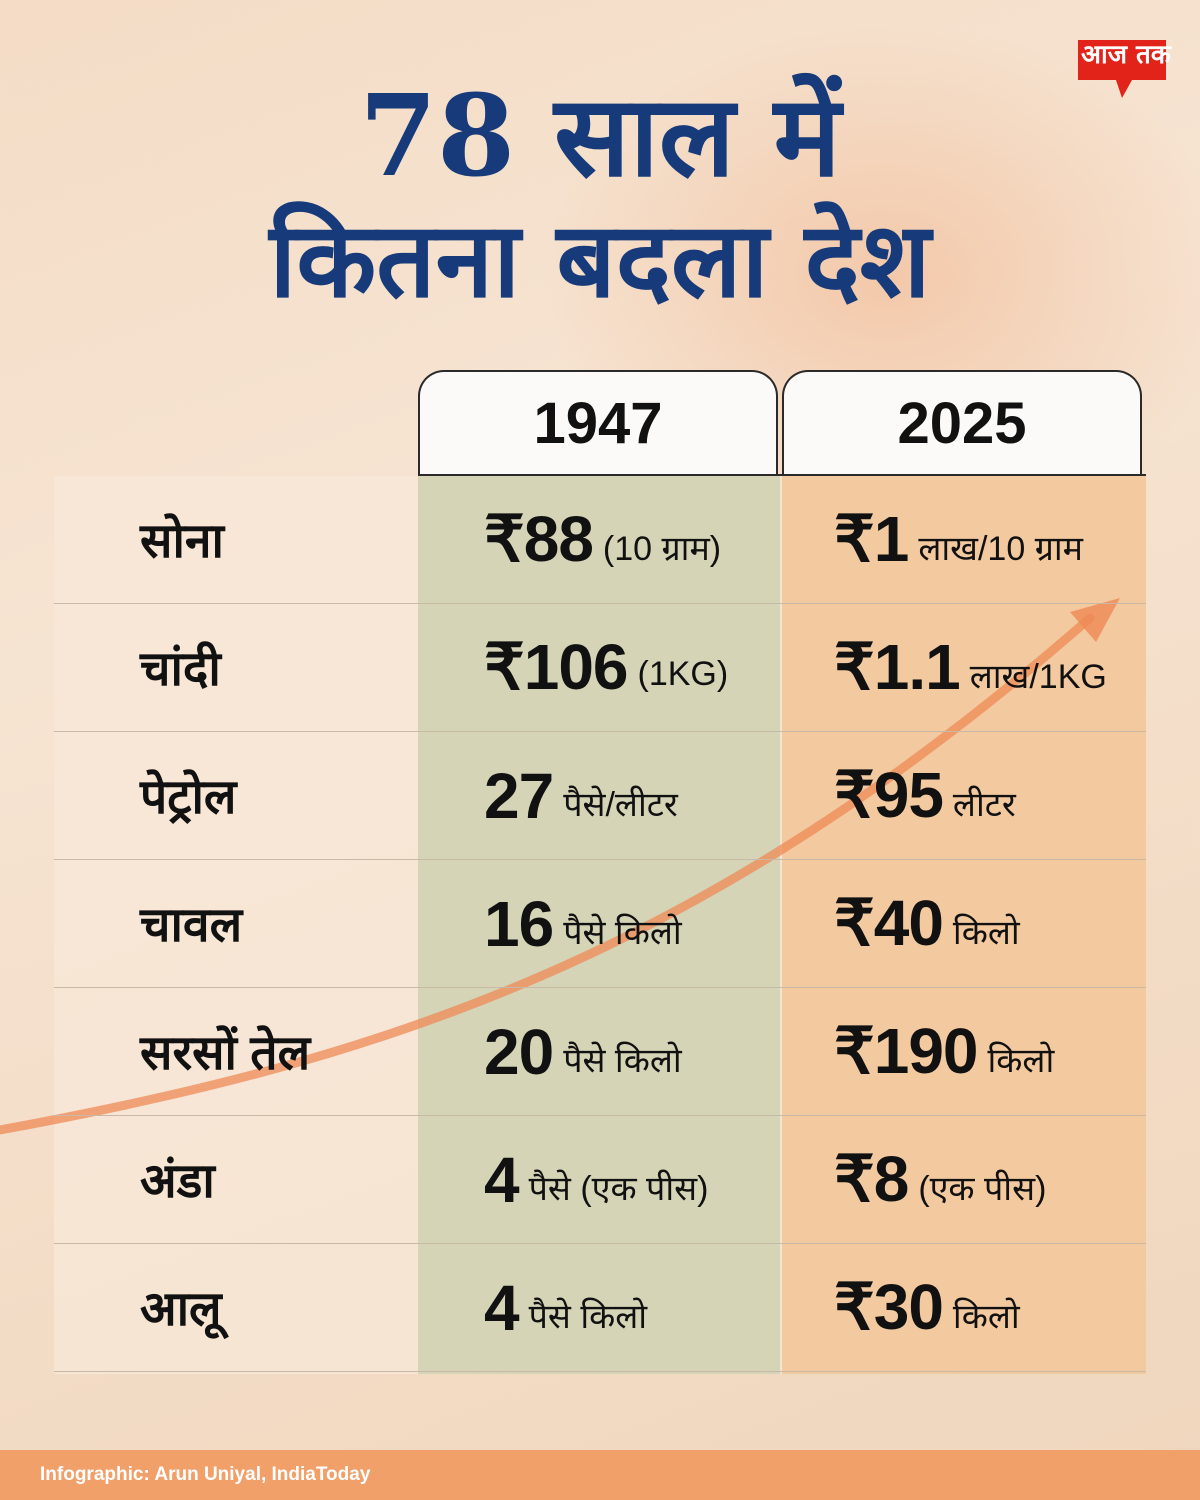 The image size is (1200, 1500). Describe the element at coordinates (984, 804) in the screenshot. I see `price-2025-unit: लीटर` at that location.